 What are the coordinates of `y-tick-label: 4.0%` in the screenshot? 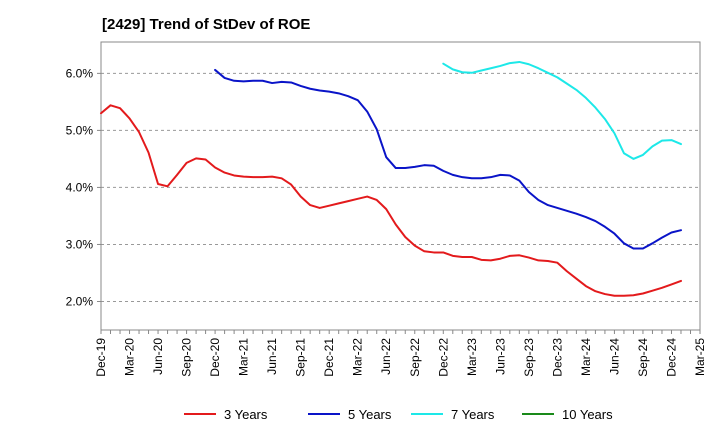 It's located at (80, 187).